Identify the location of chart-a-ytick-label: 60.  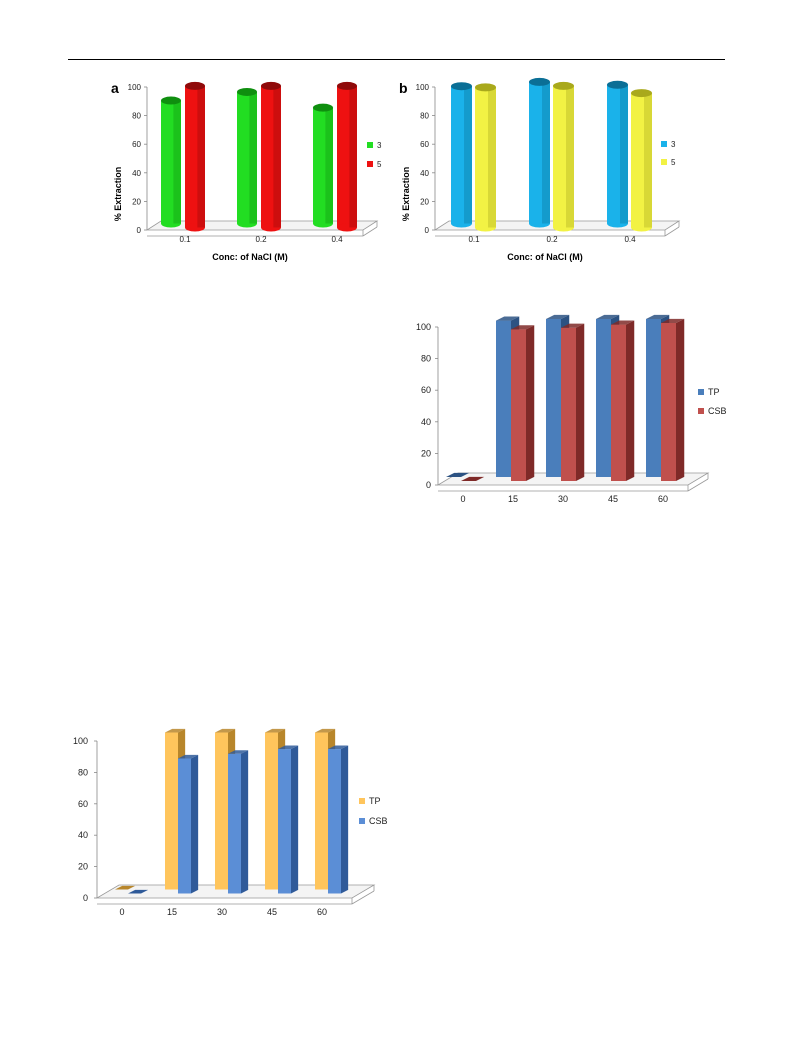
(136, 144).